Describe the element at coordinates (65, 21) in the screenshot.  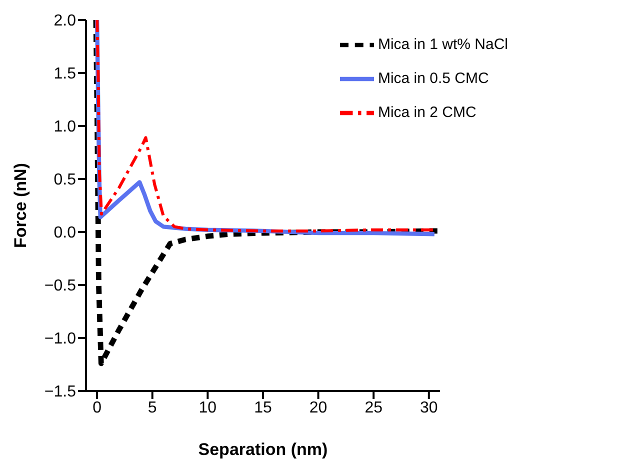
I see `y-tick-label: 2.0` at that location.